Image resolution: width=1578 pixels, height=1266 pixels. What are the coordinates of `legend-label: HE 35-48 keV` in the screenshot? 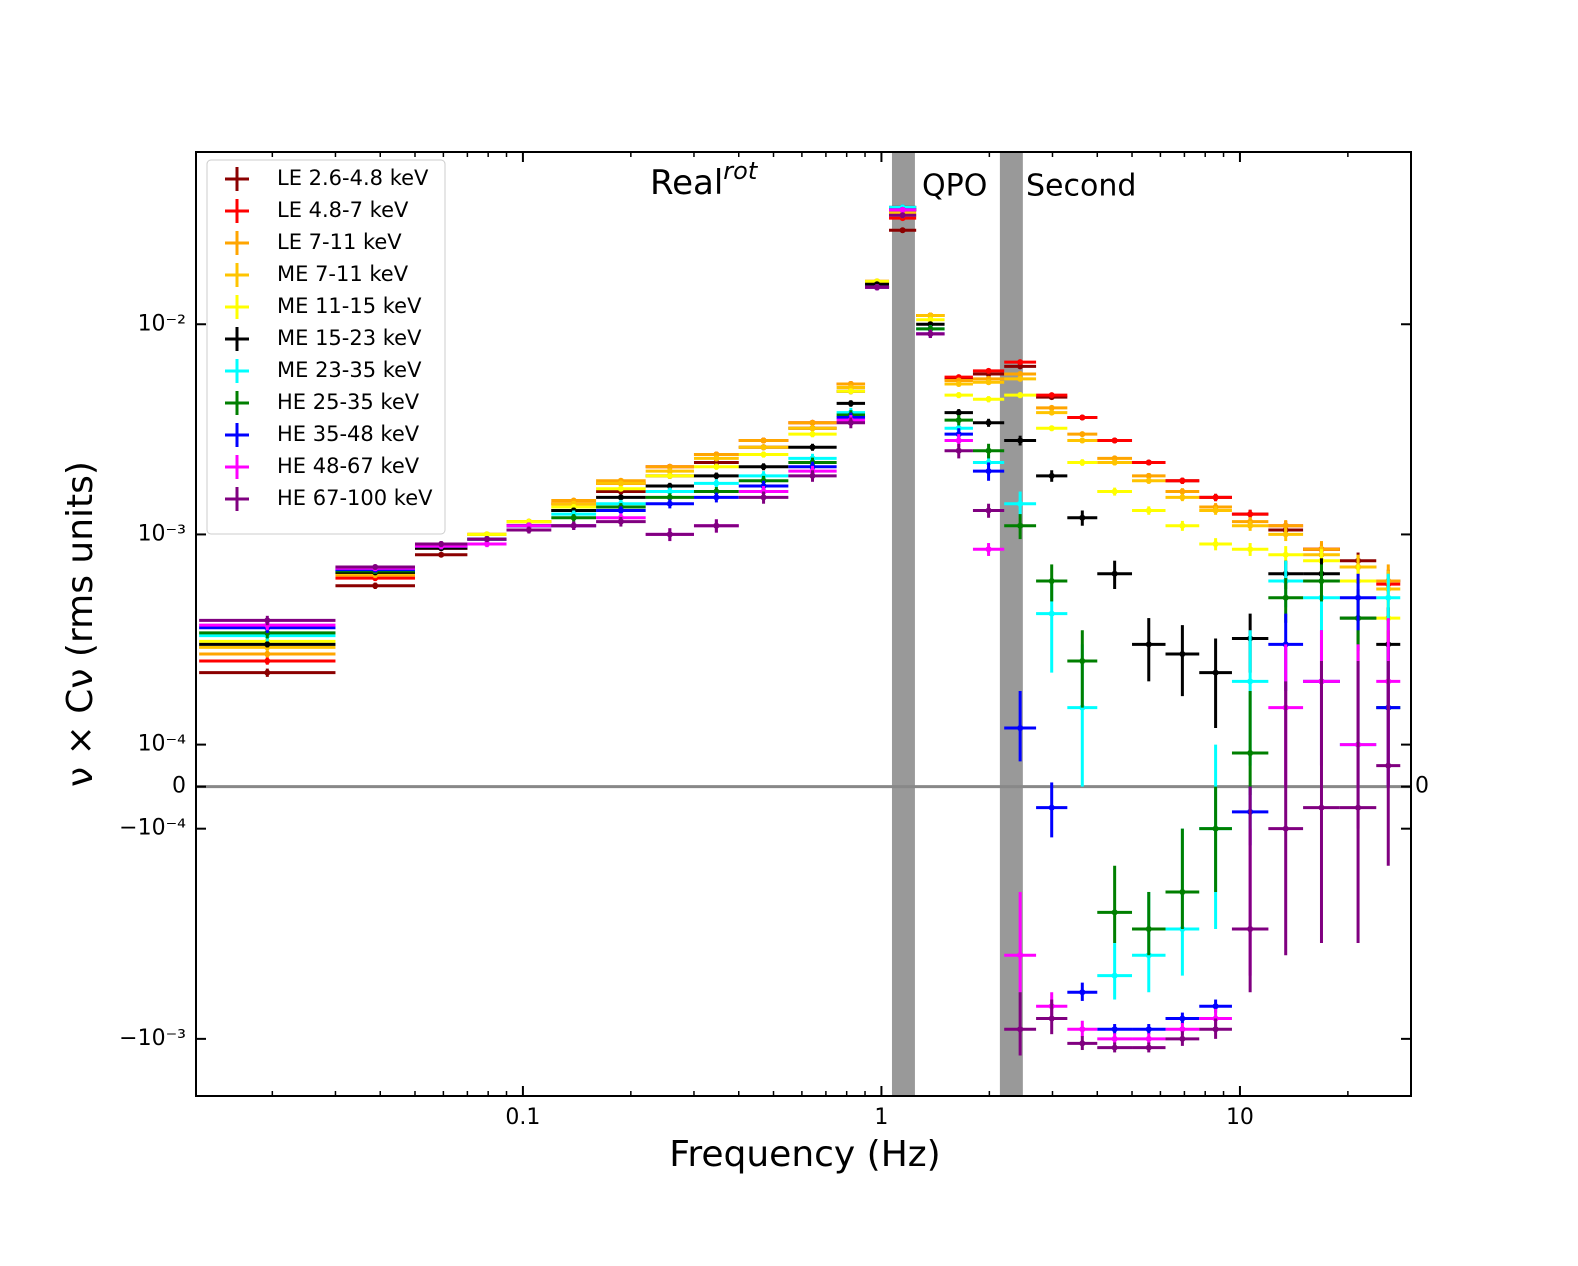 It's located at (348, 434).